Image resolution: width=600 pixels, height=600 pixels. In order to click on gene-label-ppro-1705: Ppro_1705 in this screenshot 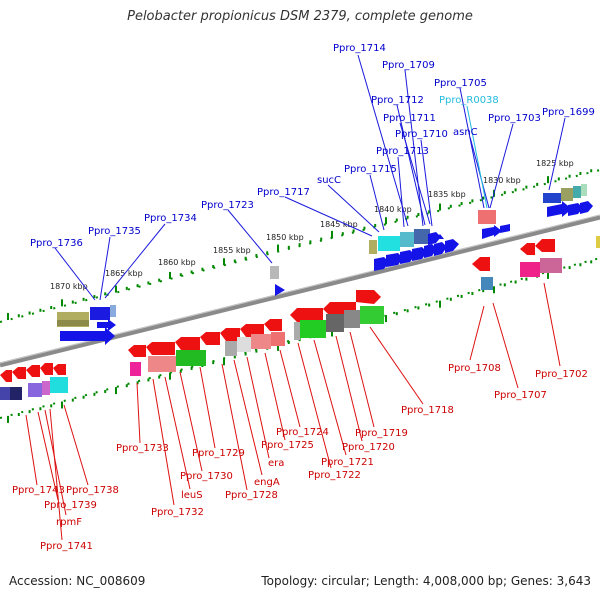, I will do `click(460, 83)`.